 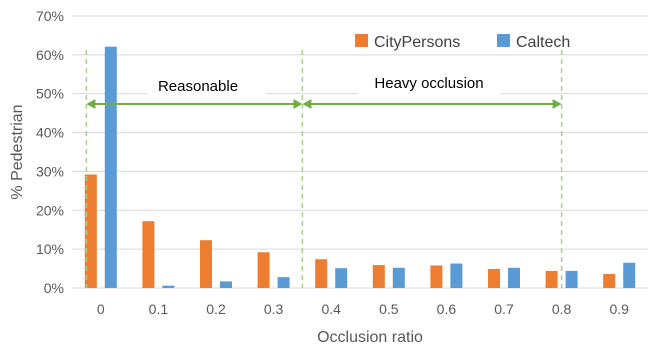 What do you see at coordinates (17, 151) in the screenshot?
I see `y-axis-title: % Pedestrian` at bounding box center [17, 151].